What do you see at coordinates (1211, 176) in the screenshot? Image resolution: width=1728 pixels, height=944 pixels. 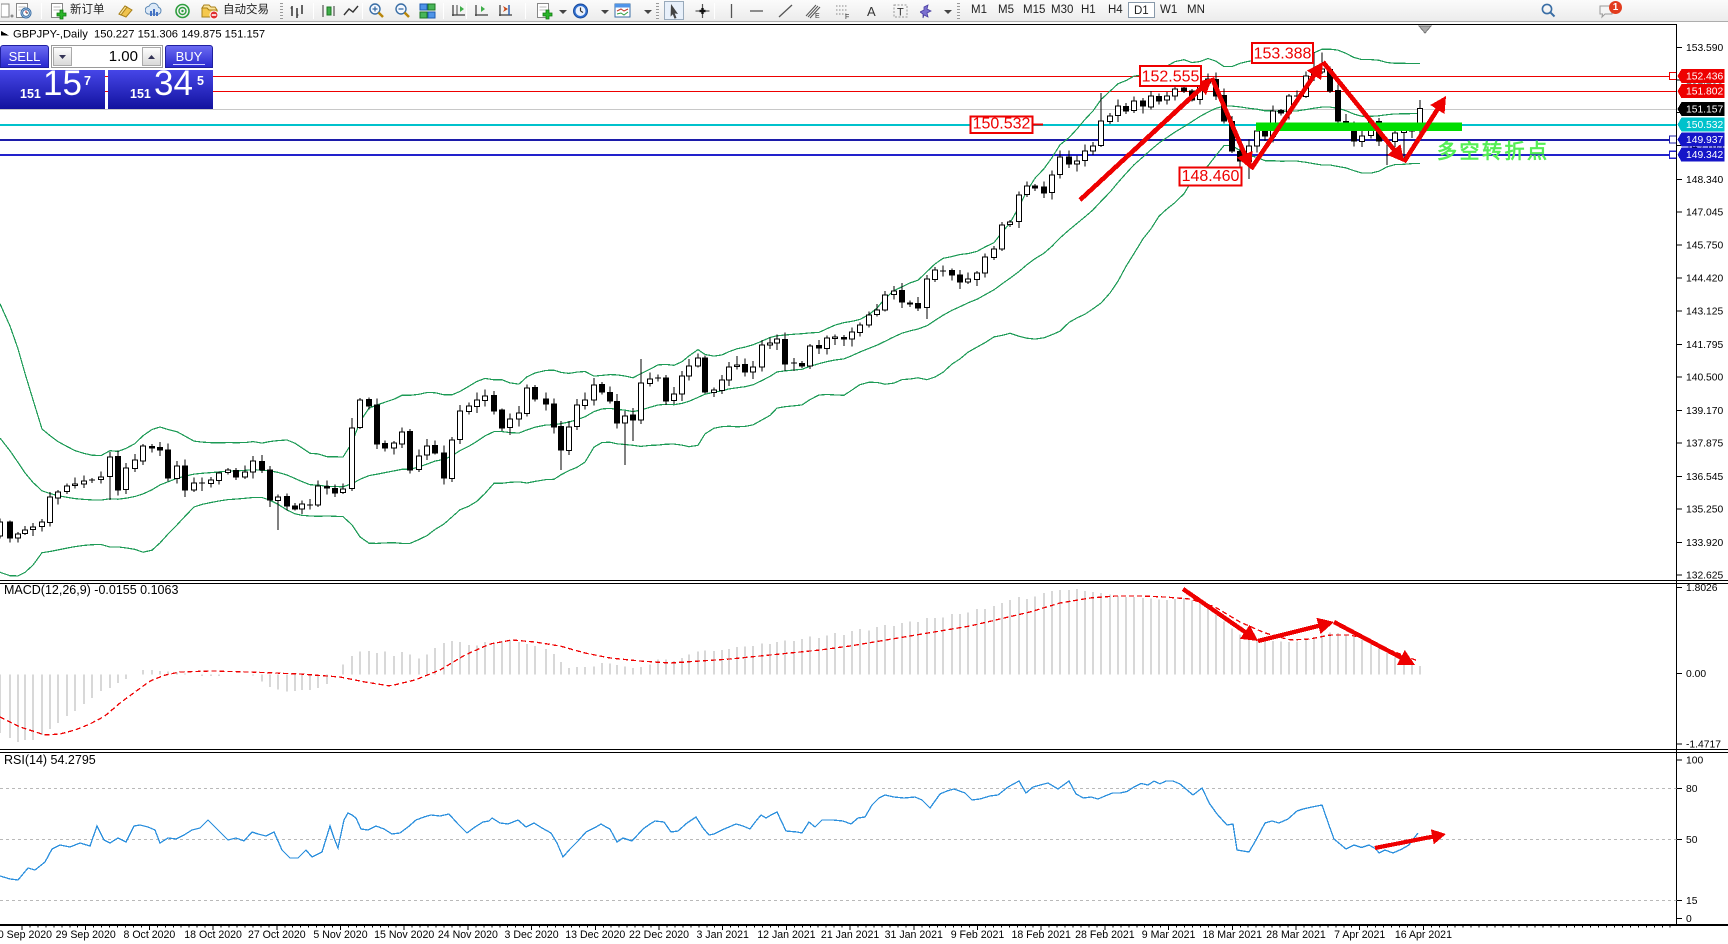 I see `svg-text: 148.460` at bounding box center [1211, 176].